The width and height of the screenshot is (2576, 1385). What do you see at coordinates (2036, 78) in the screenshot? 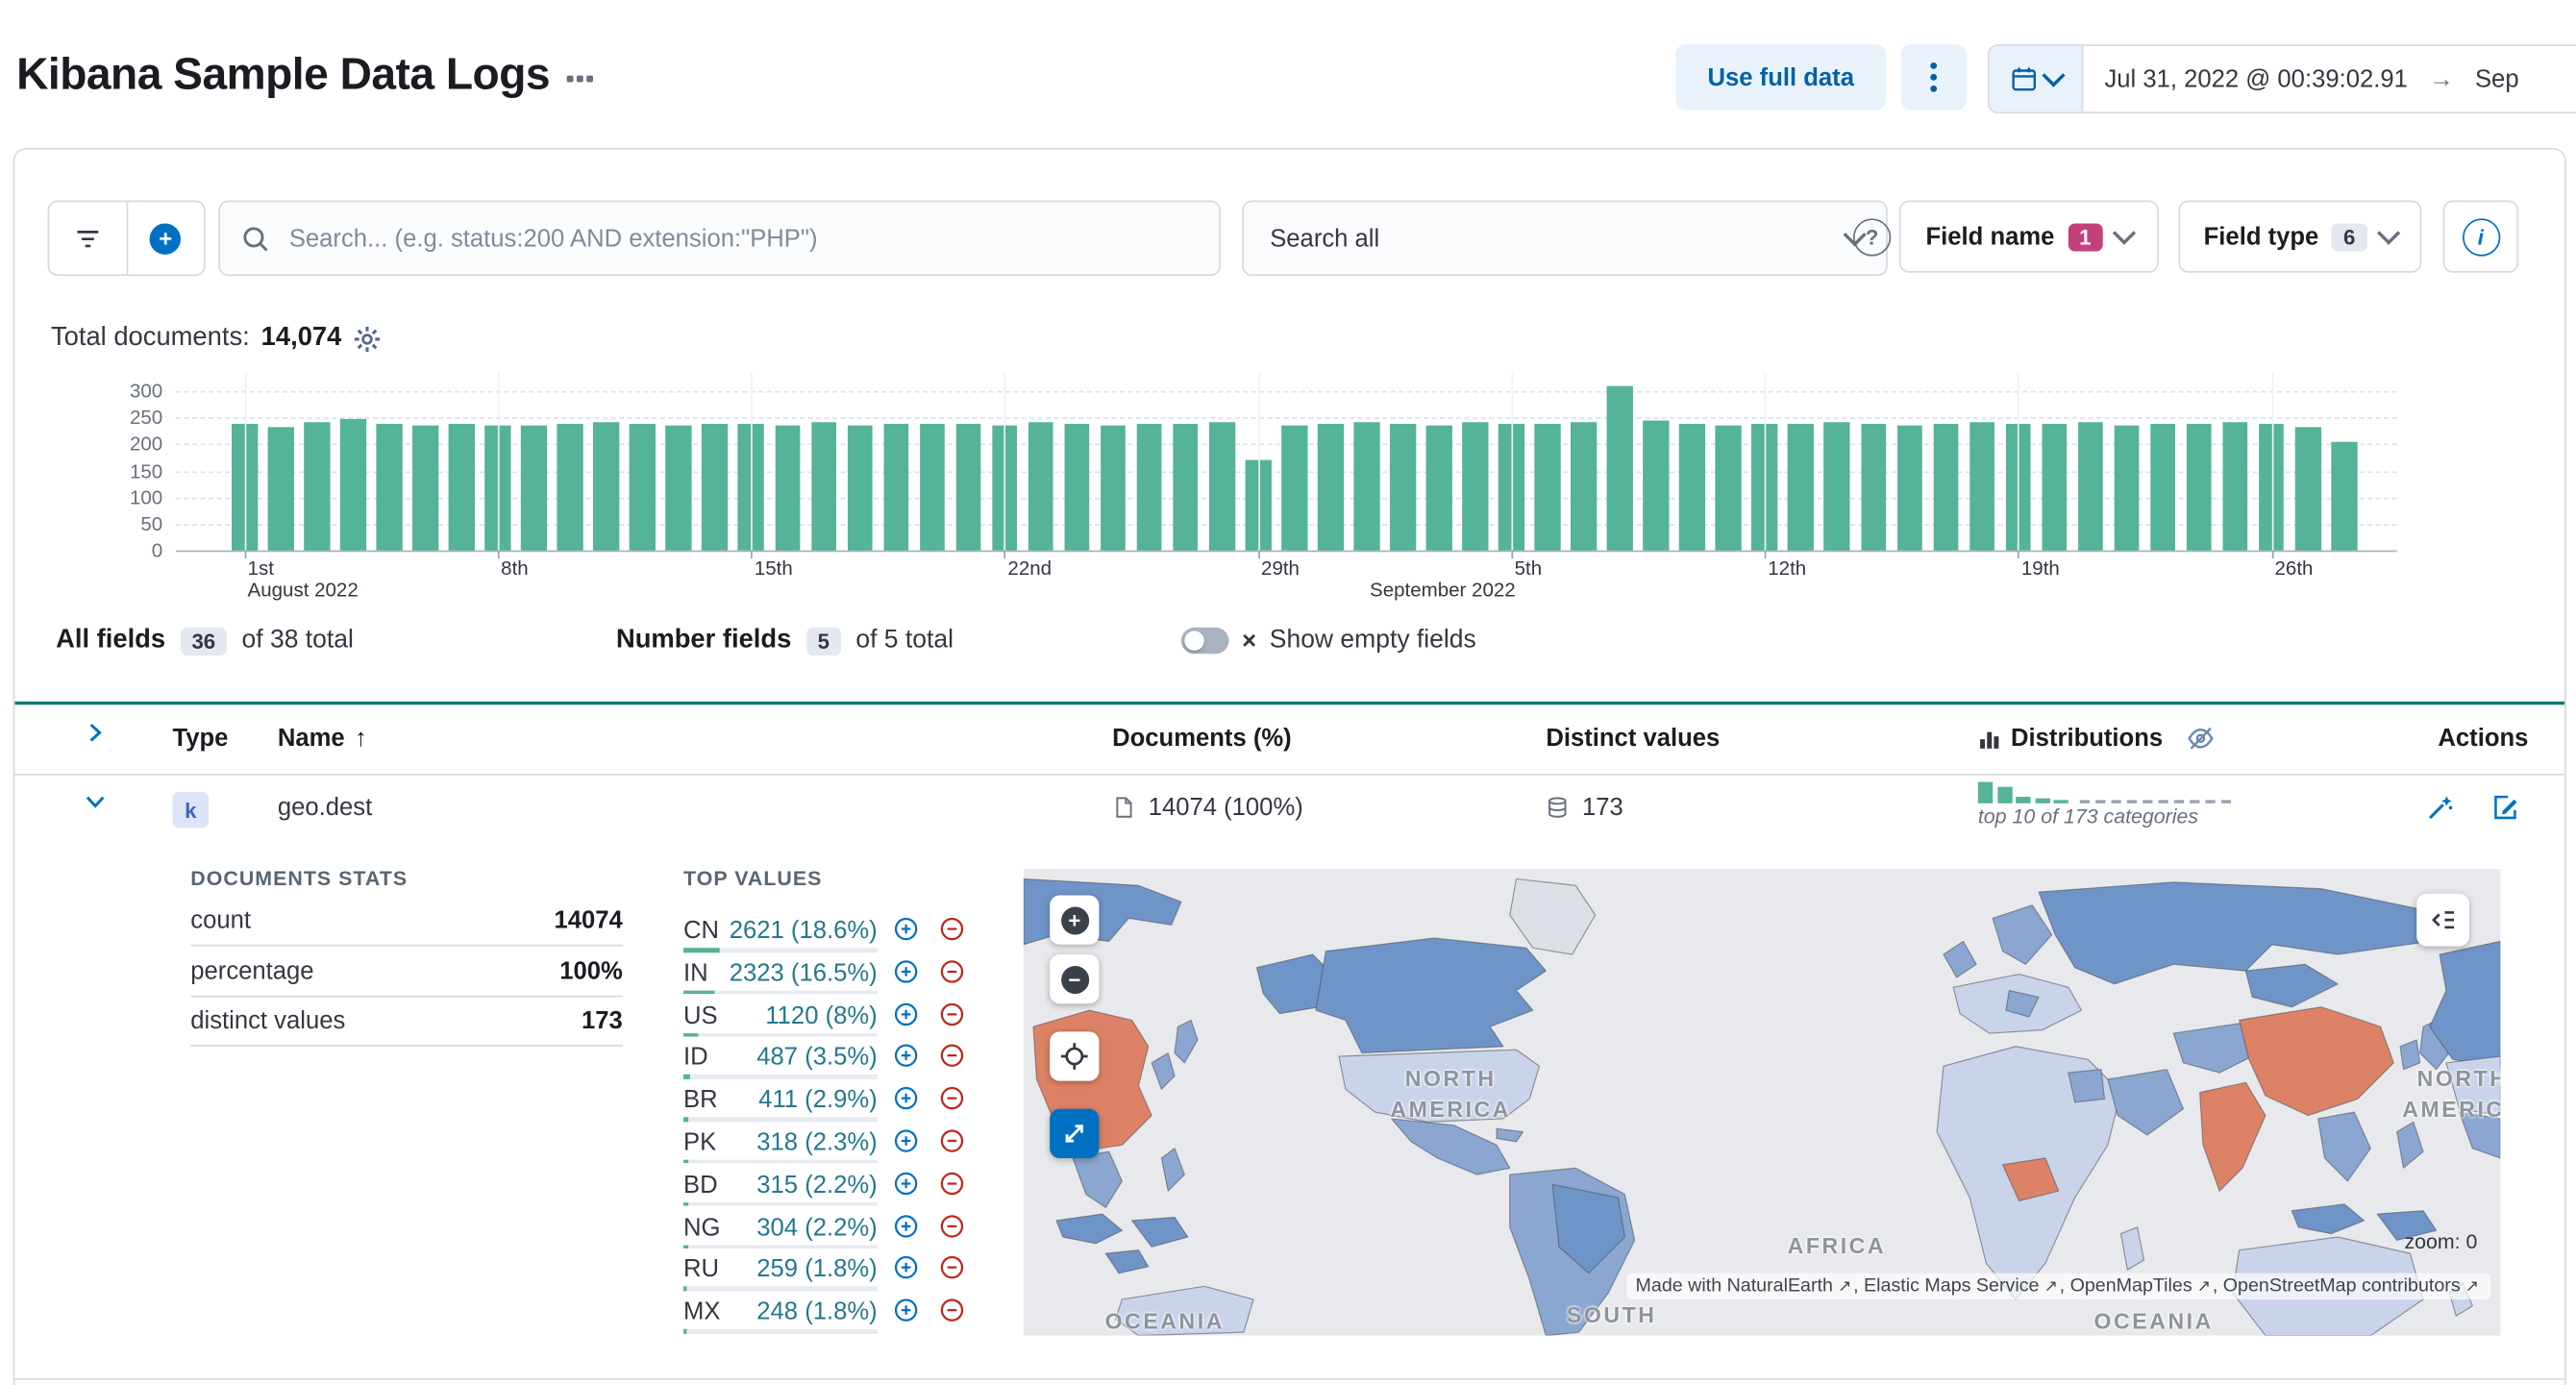
I see `calendar-dropdown-button` at bounding box center [2036, 78].